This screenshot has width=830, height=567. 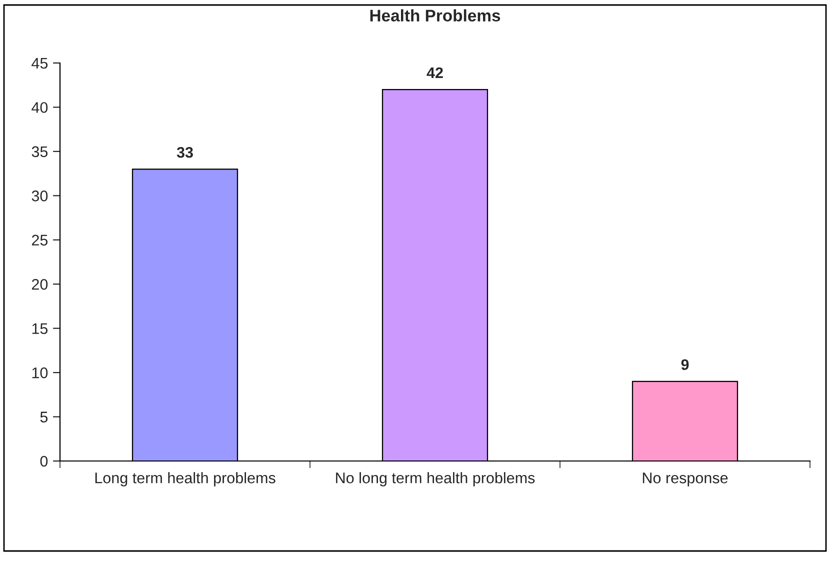 What do you see at coordinates (40, 284) in the screenshot?
I see `y-tick-label: 20` at bounding box center [40, 284].